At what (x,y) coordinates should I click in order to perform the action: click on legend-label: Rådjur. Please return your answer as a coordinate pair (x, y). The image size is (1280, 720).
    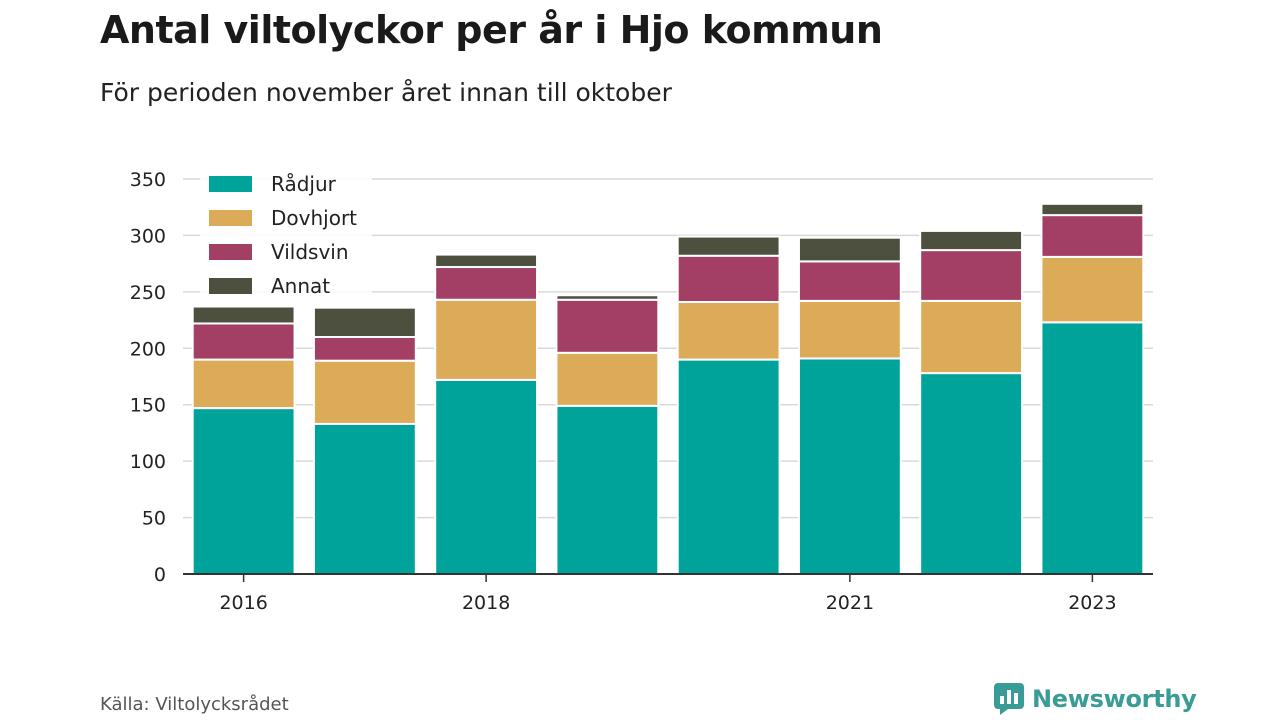
    Looking at the image, I should click on (304, 184).